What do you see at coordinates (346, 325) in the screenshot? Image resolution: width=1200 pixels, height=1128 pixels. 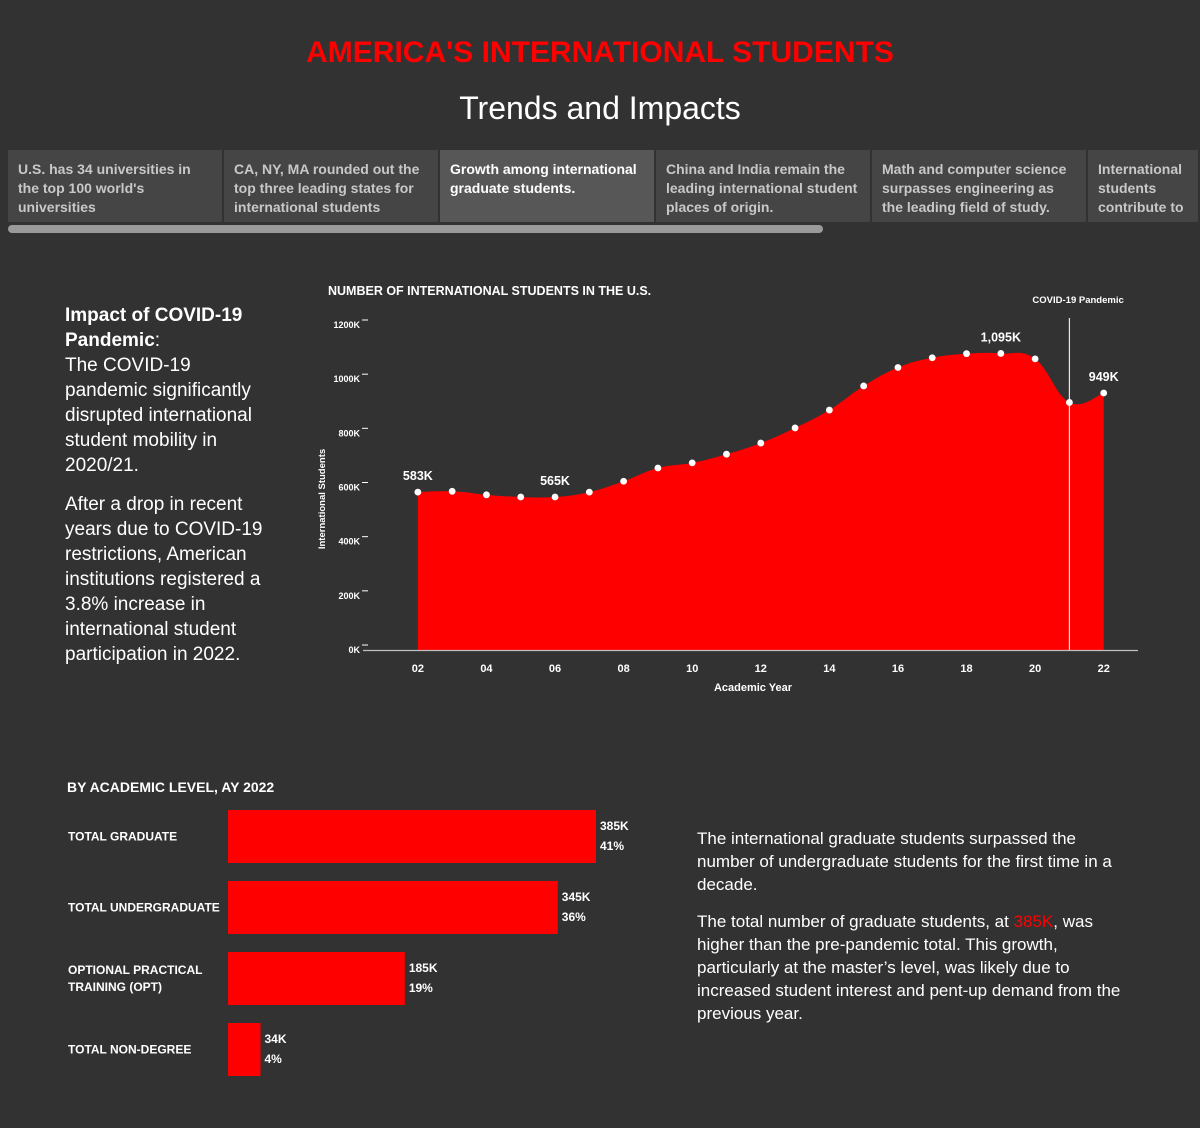 I see `y-tick-label: 1200K` at bounding box center [346, 325].